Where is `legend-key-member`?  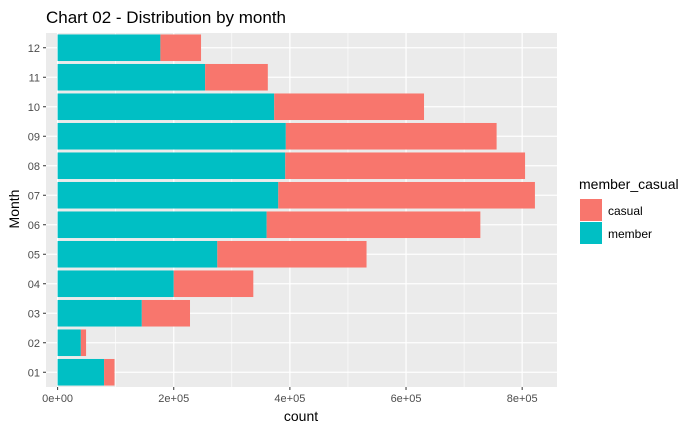
legend-key-member is located at coordinates (591, 233).